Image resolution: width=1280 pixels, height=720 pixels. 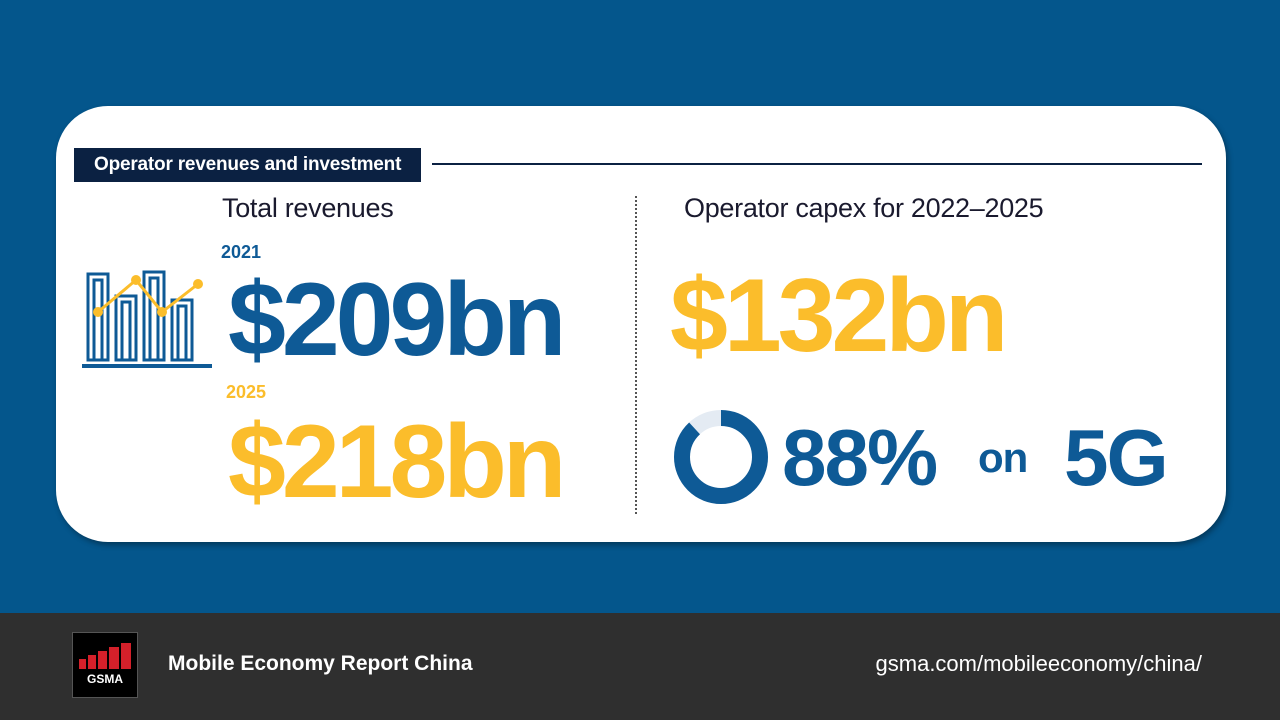 I want to click on revenue-value-2025: $218bn, so click(x=397, y=462).